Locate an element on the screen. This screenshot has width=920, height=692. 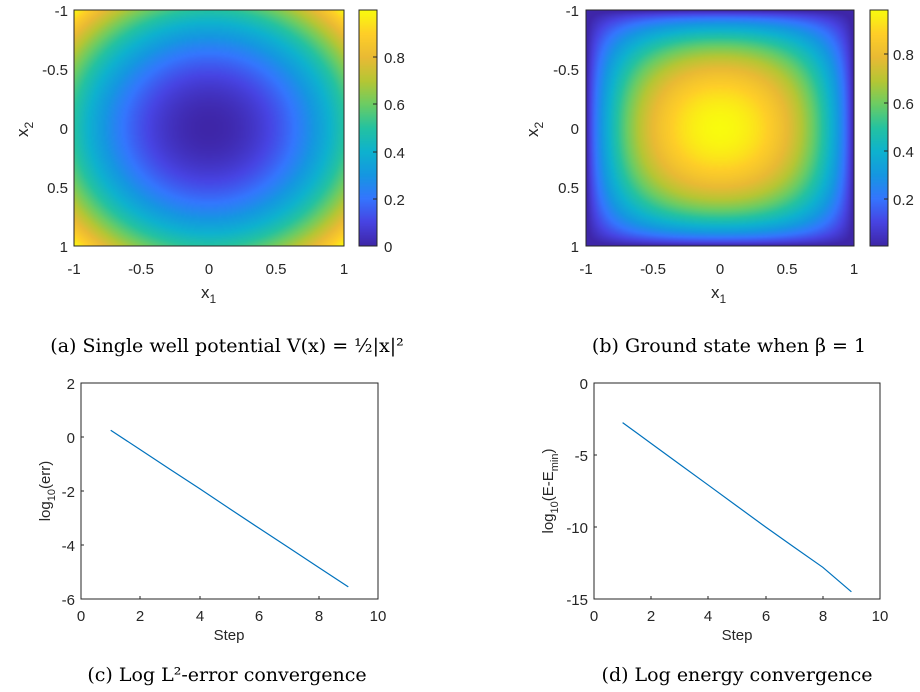
heatmap-b-xlabel: x1 is located at coordinates (719, 294).